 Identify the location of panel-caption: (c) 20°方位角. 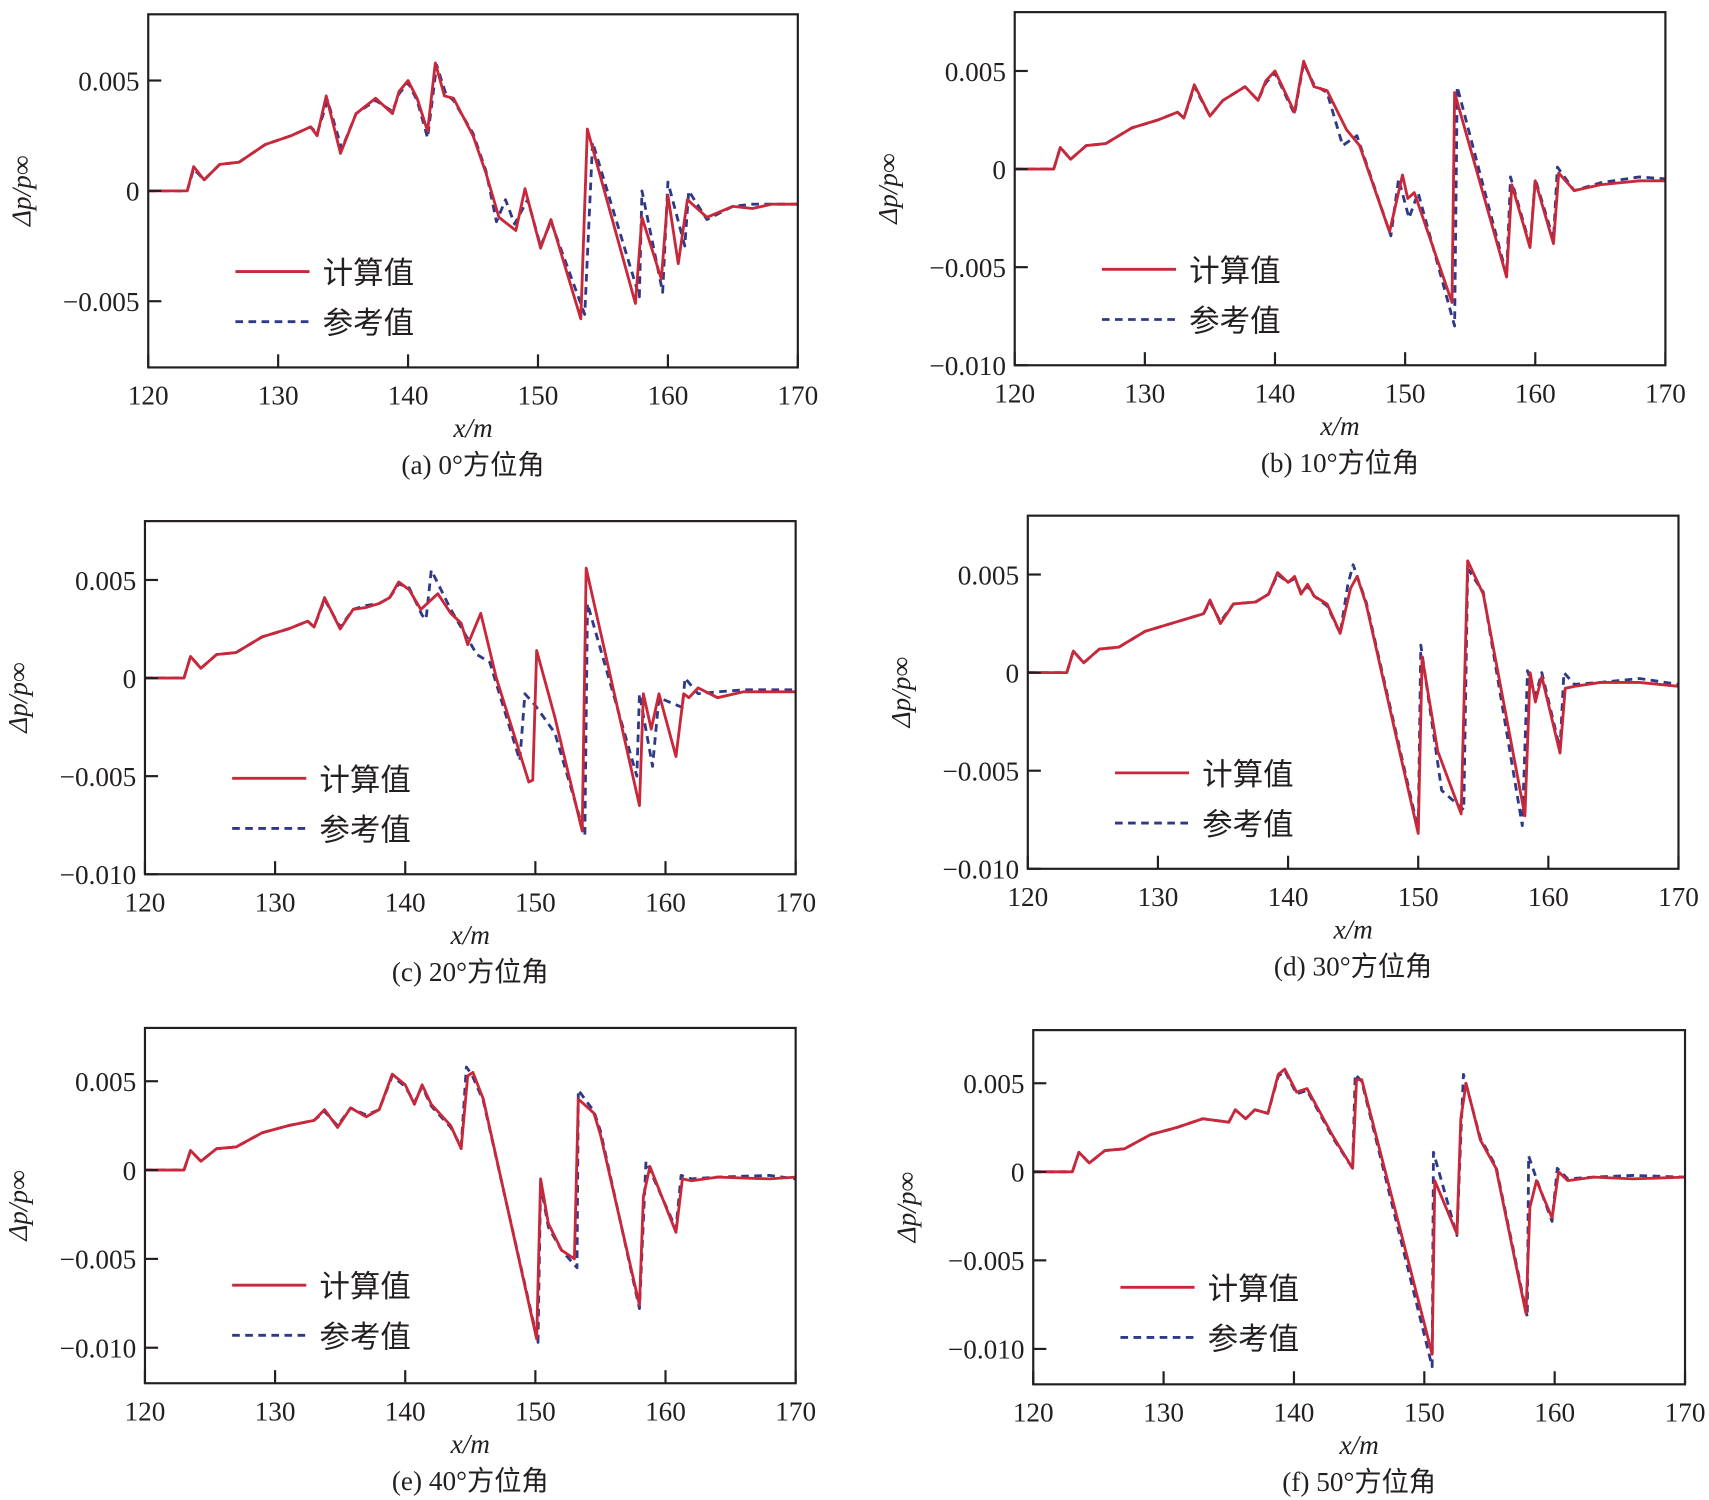
(470, 972).